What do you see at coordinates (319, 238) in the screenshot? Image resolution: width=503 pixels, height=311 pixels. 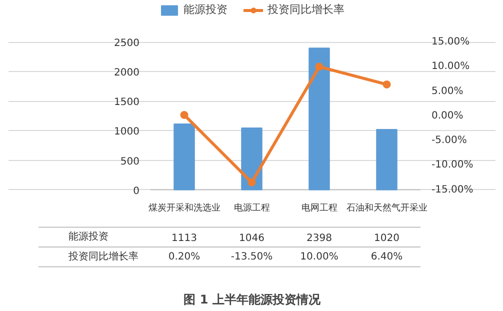 I see `data-label: 2398` at bounding box center [319, 238].